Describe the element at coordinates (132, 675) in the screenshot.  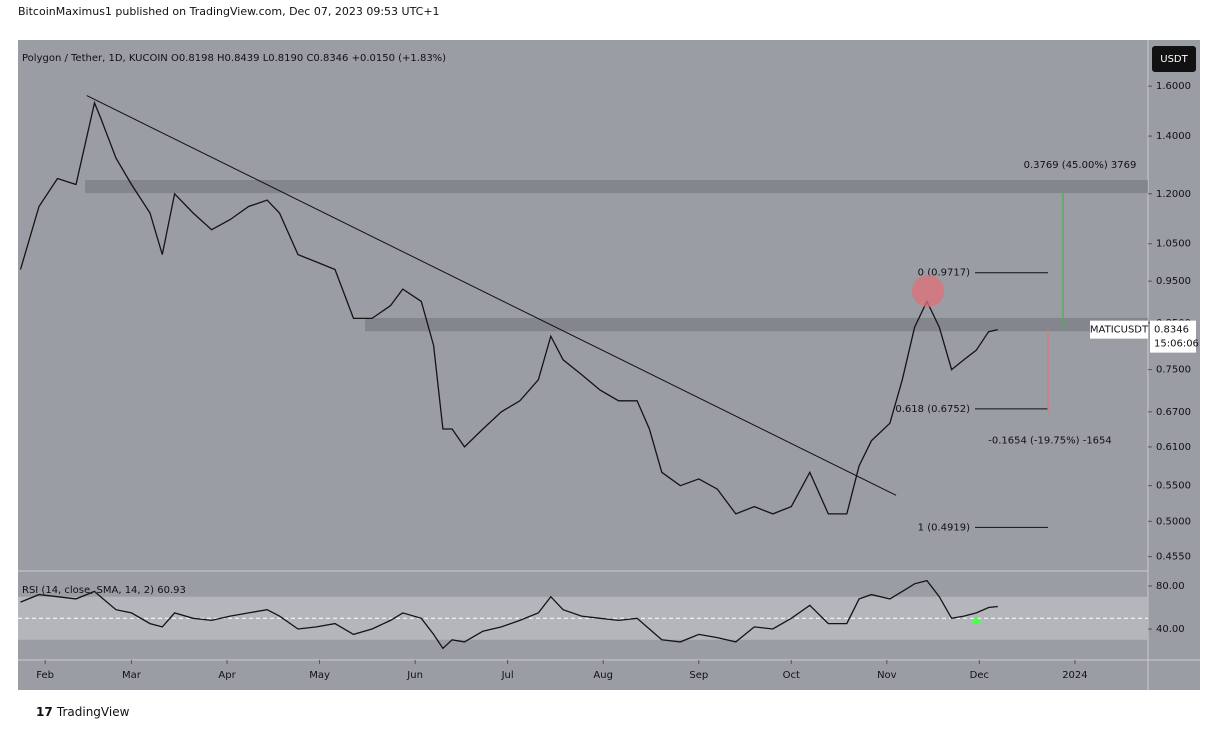
I see `x-tick-label: Mar` at that location.